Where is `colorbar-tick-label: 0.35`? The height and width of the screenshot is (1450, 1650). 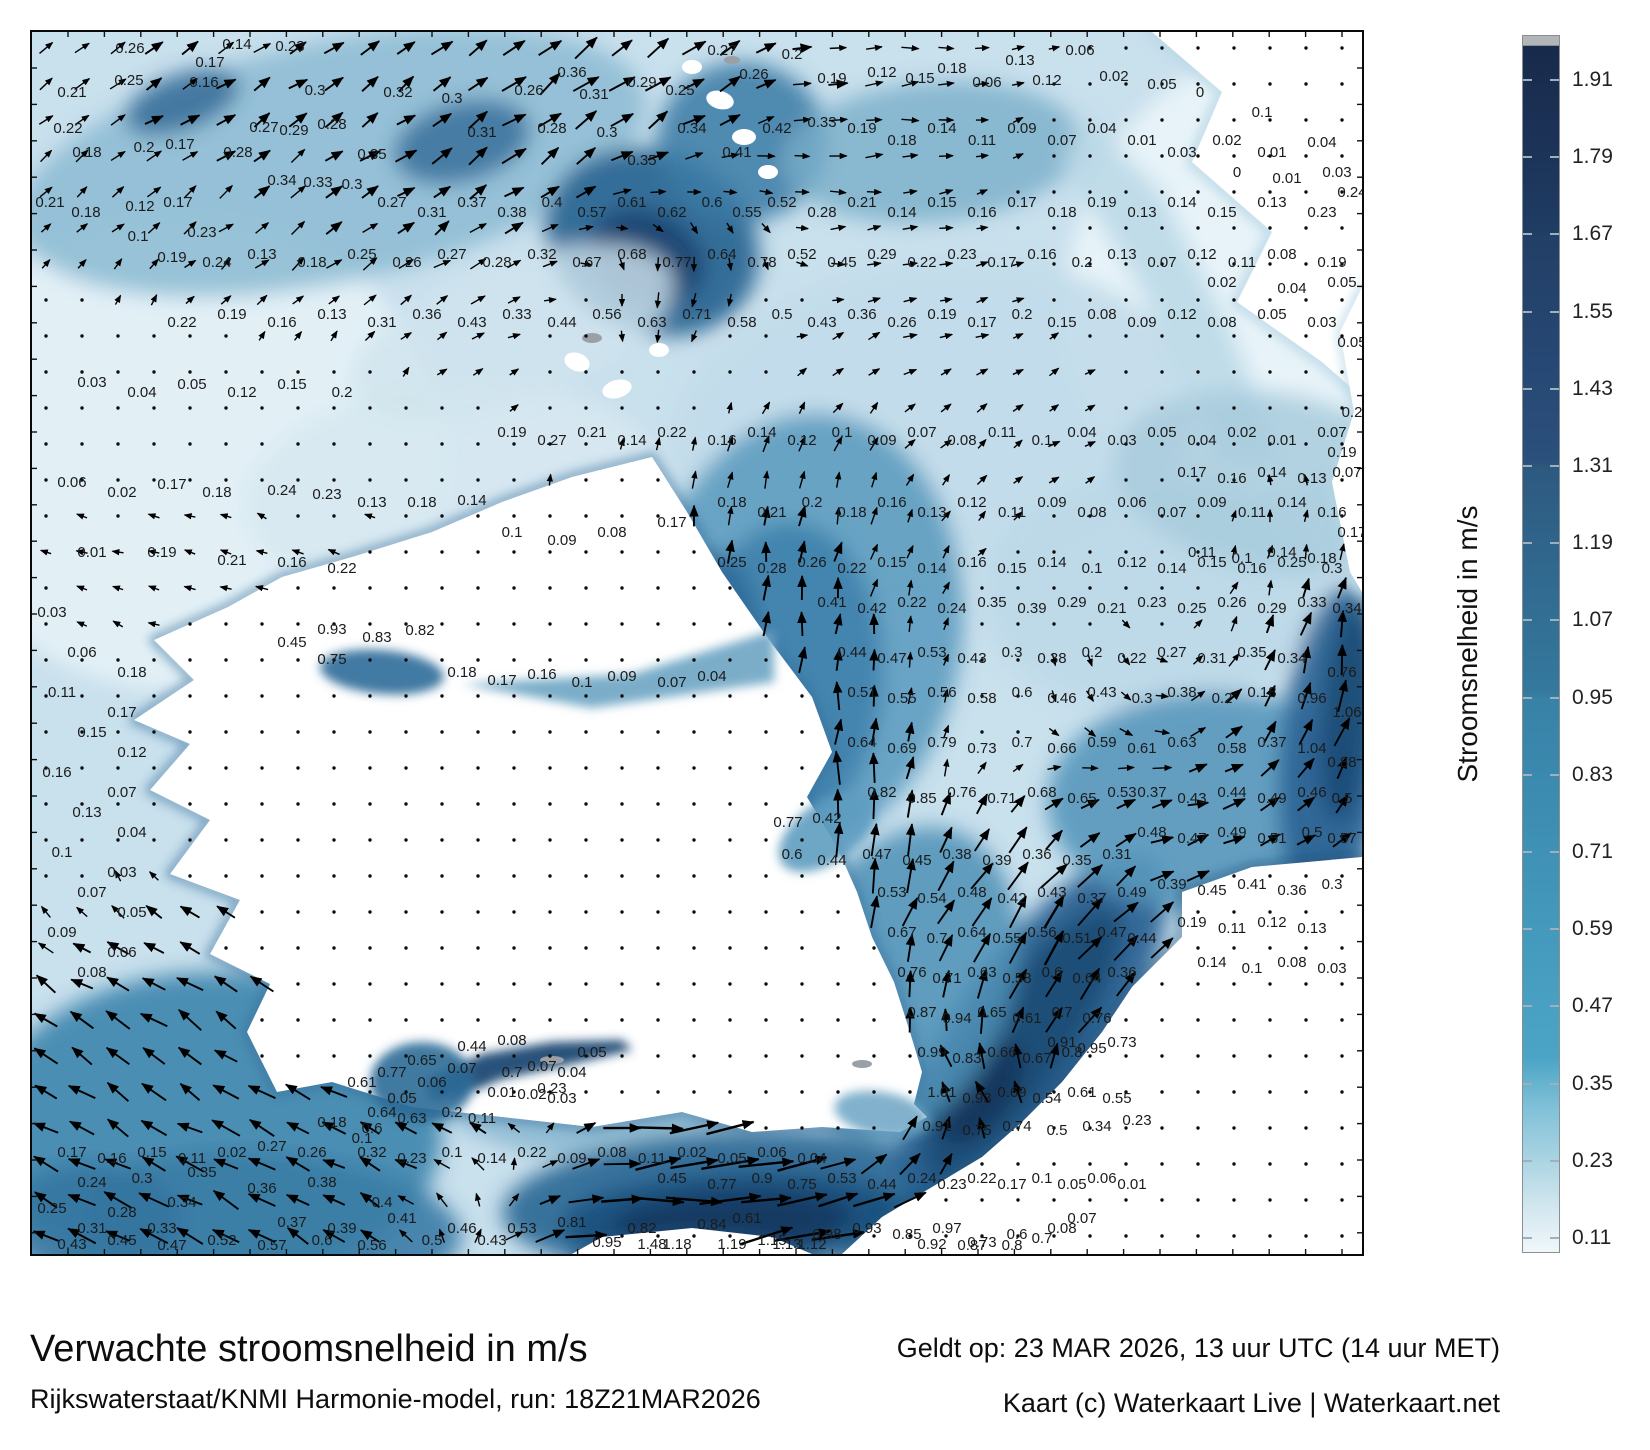 colorbar-tick-label: 0.35 is located at coordinates (1592, 1083).